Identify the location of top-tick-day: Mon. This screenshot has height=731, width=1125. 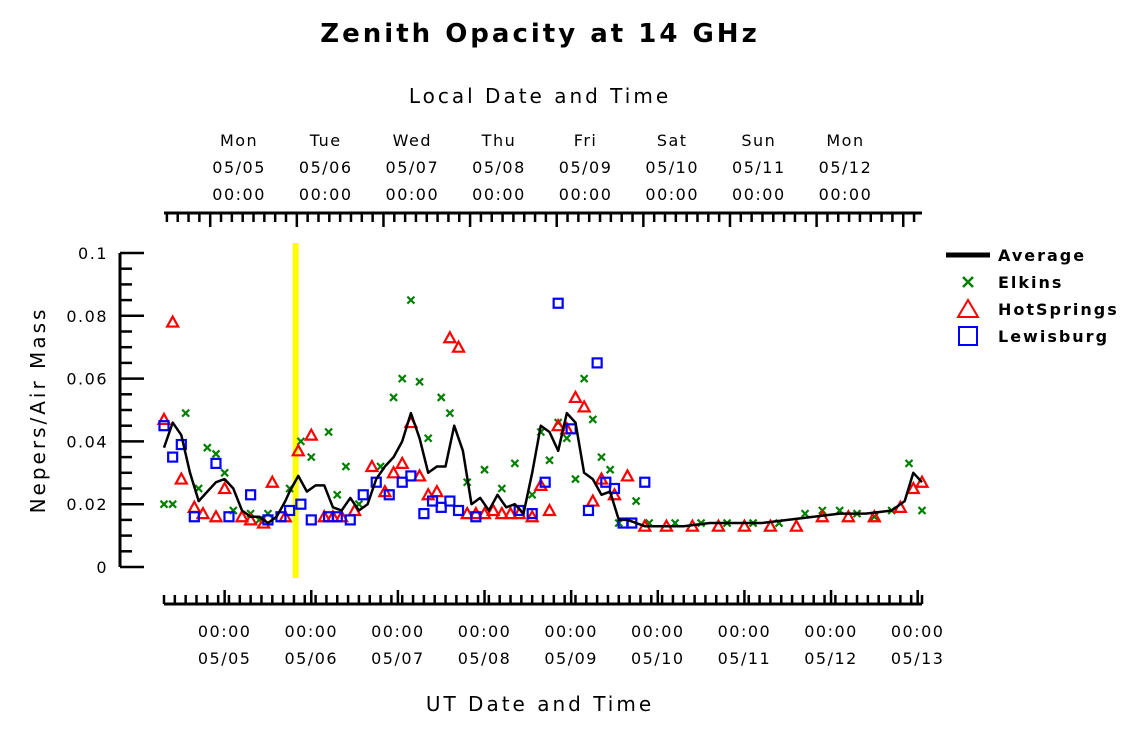
(845, 140).